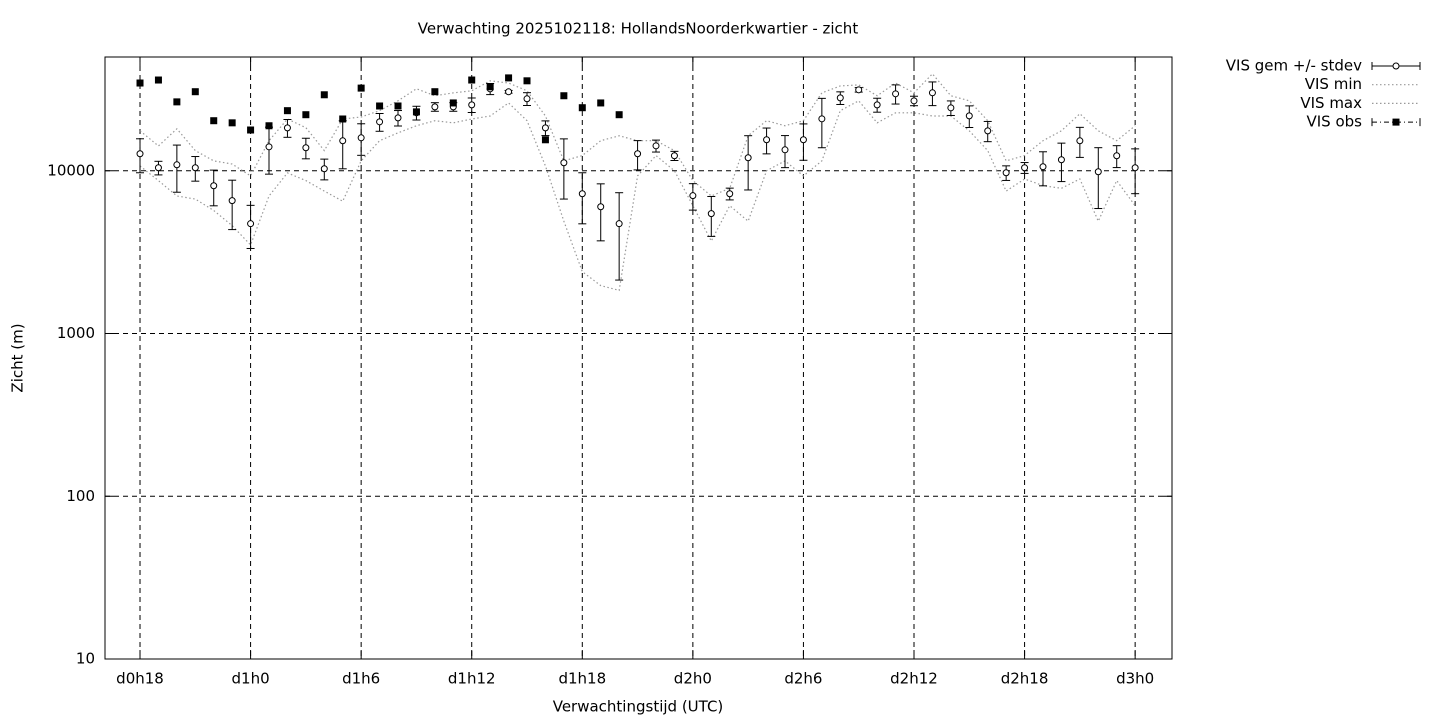  Describe the element at coordinates (1135, 679) in the screenshot. I see `x-tick-label: d3h0` at that location.